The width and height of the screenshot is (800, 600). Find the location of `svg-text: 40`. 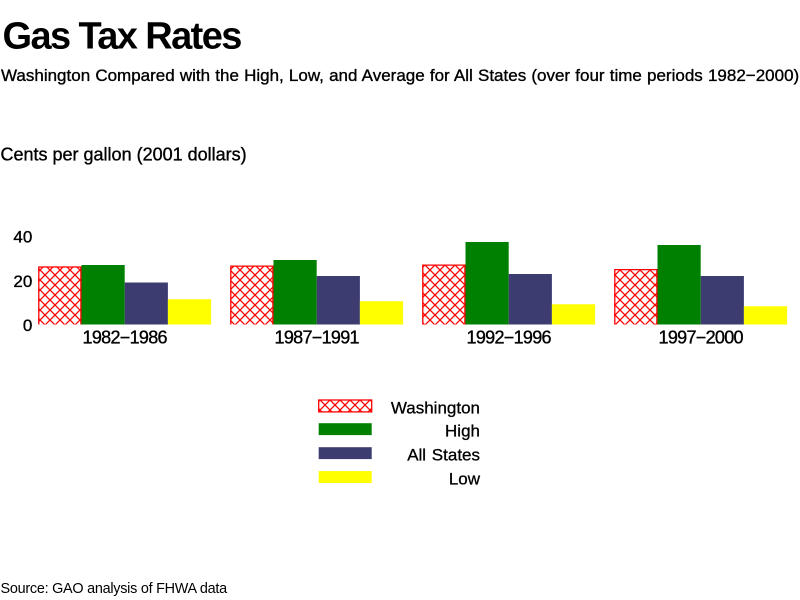

svg-text: 40 is located at coordinates (22, 237).